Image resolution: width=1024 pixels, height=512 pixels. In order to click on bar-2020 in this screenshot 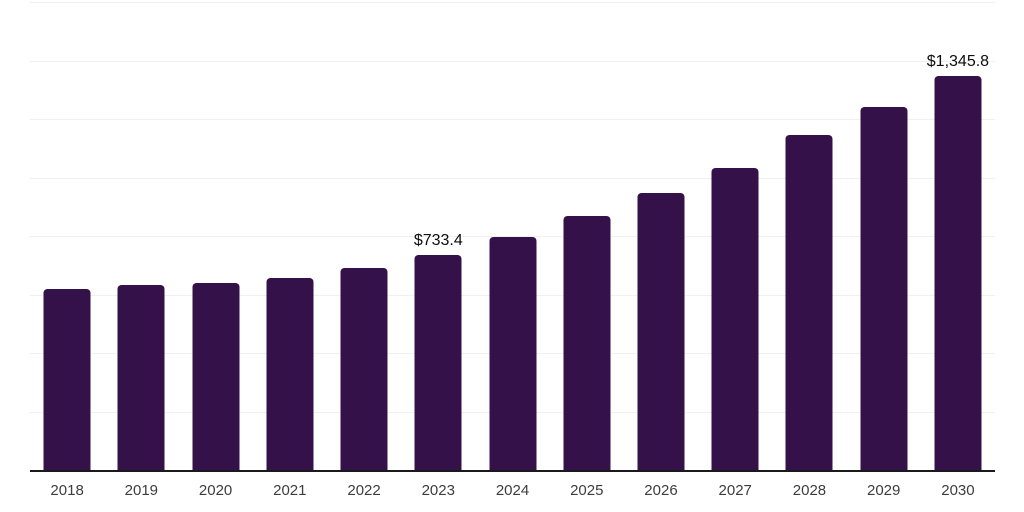, I will do `click(216, 376)`.